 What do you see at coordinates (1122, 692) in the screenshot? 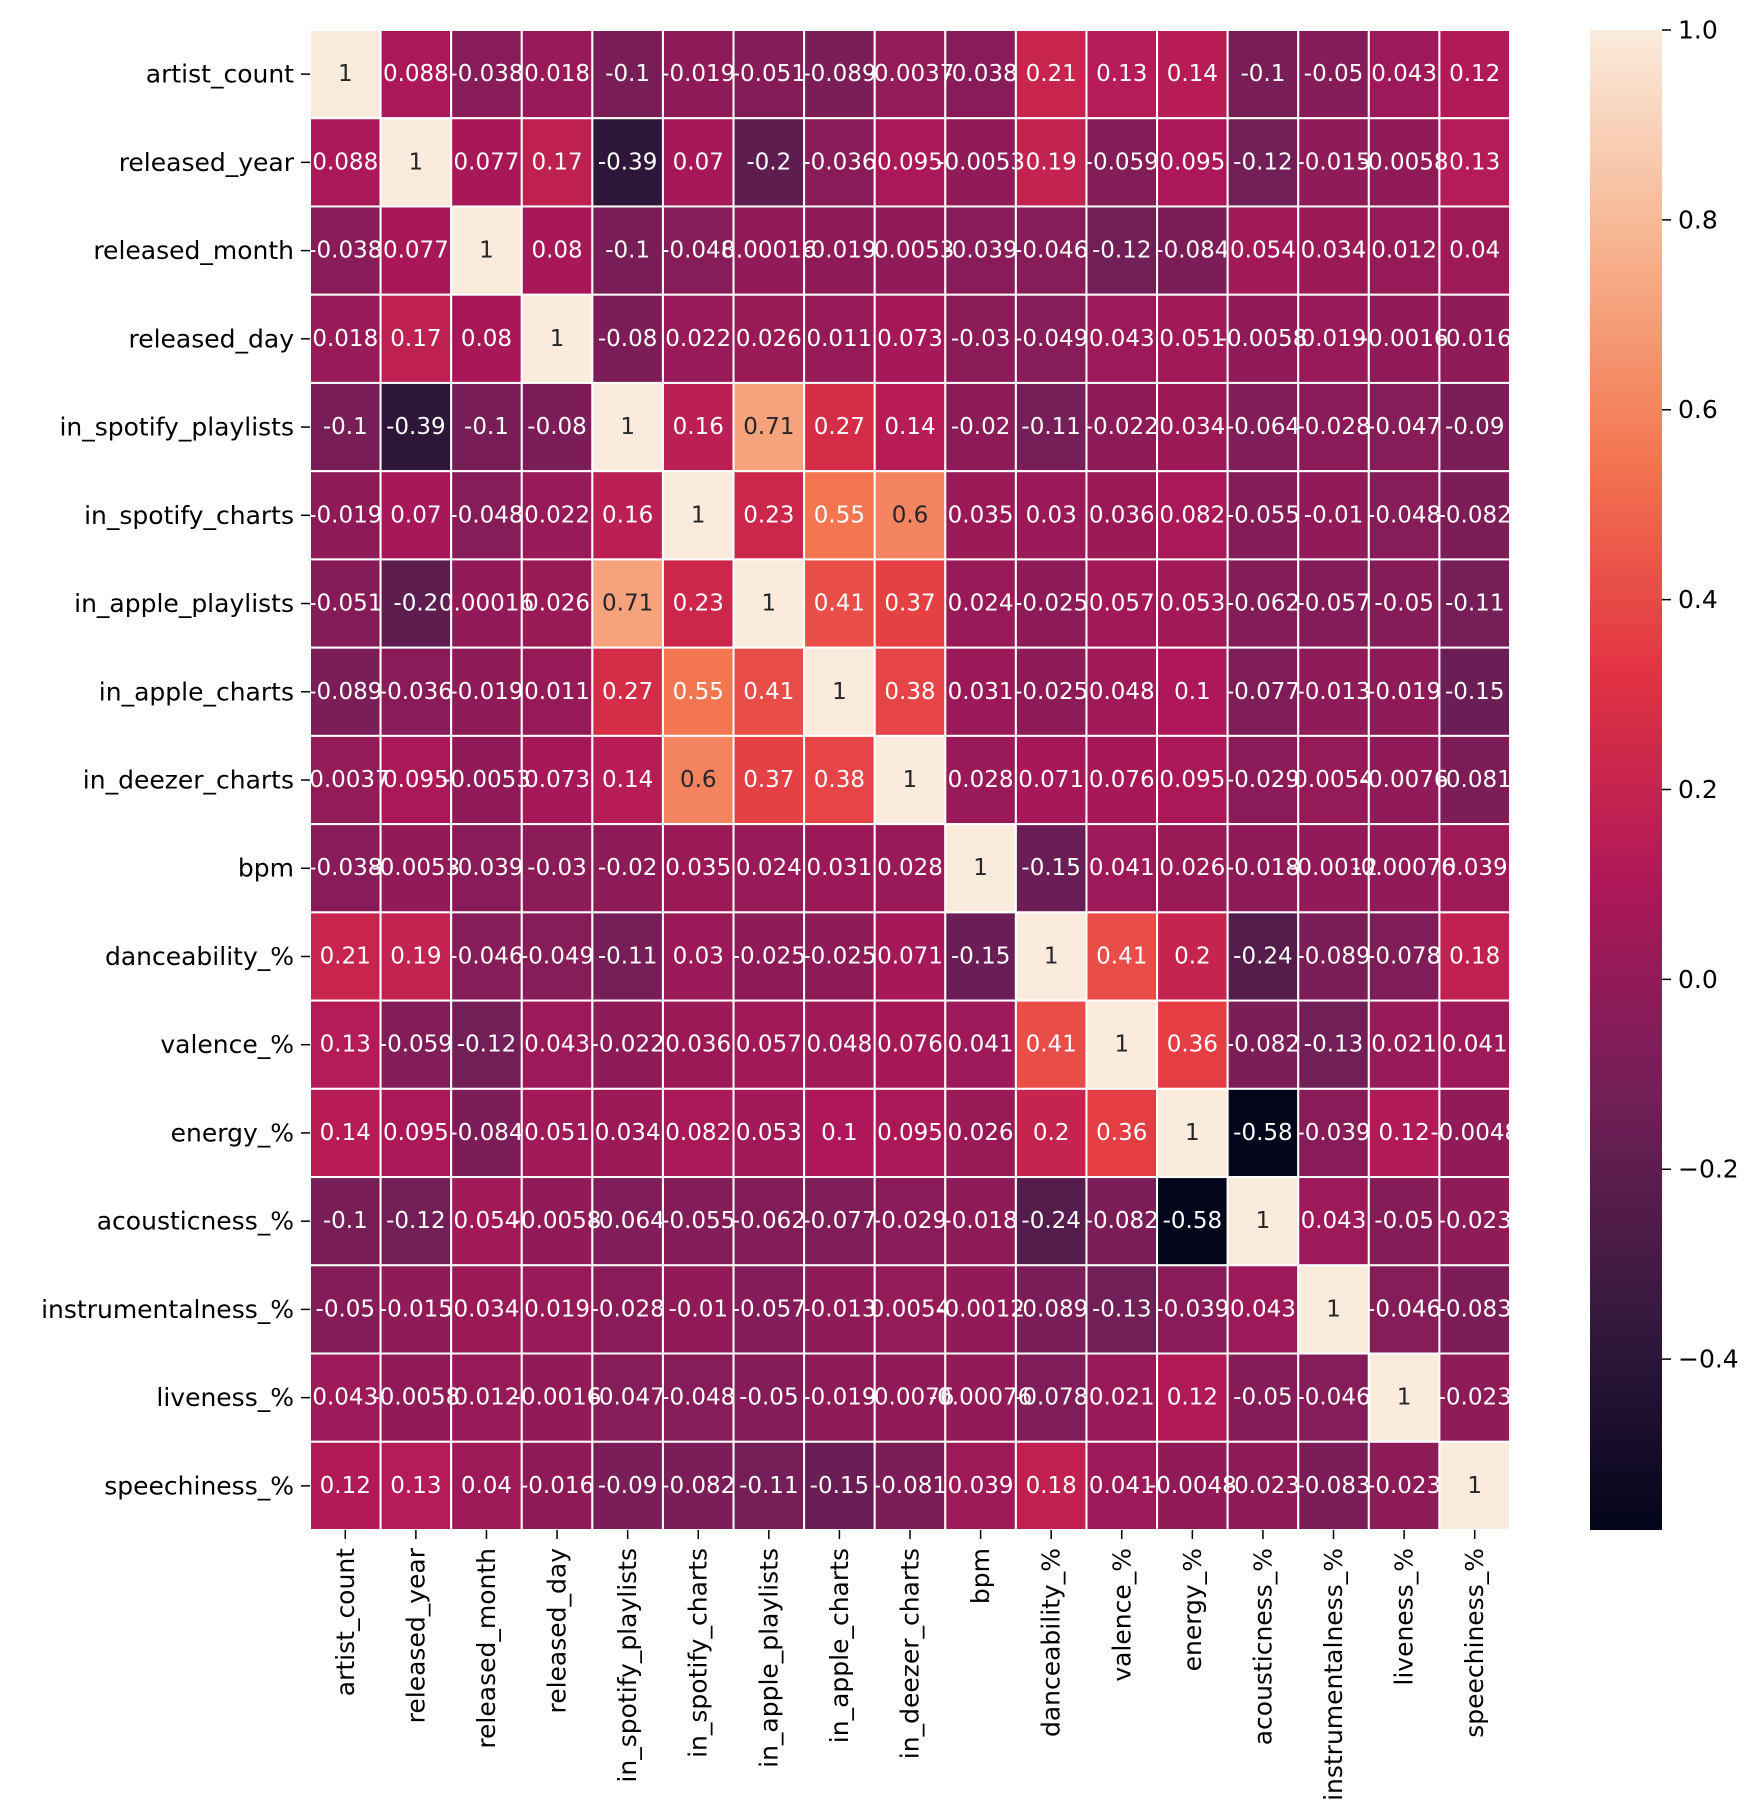
I see `cell-value-label: 0.048` at bounding box center [1122, 692].